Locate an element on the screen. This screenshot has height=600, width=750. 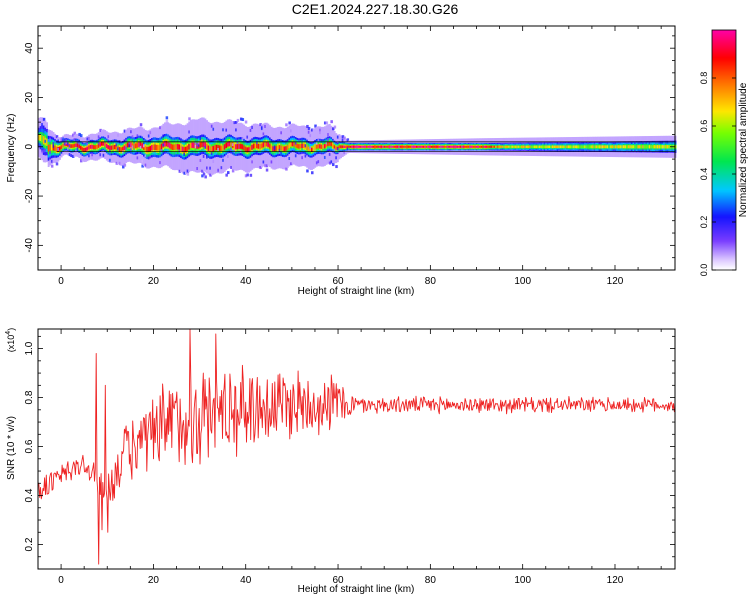
spectrogram-x-tick-label: 120 is located at coordinates (615, 281).